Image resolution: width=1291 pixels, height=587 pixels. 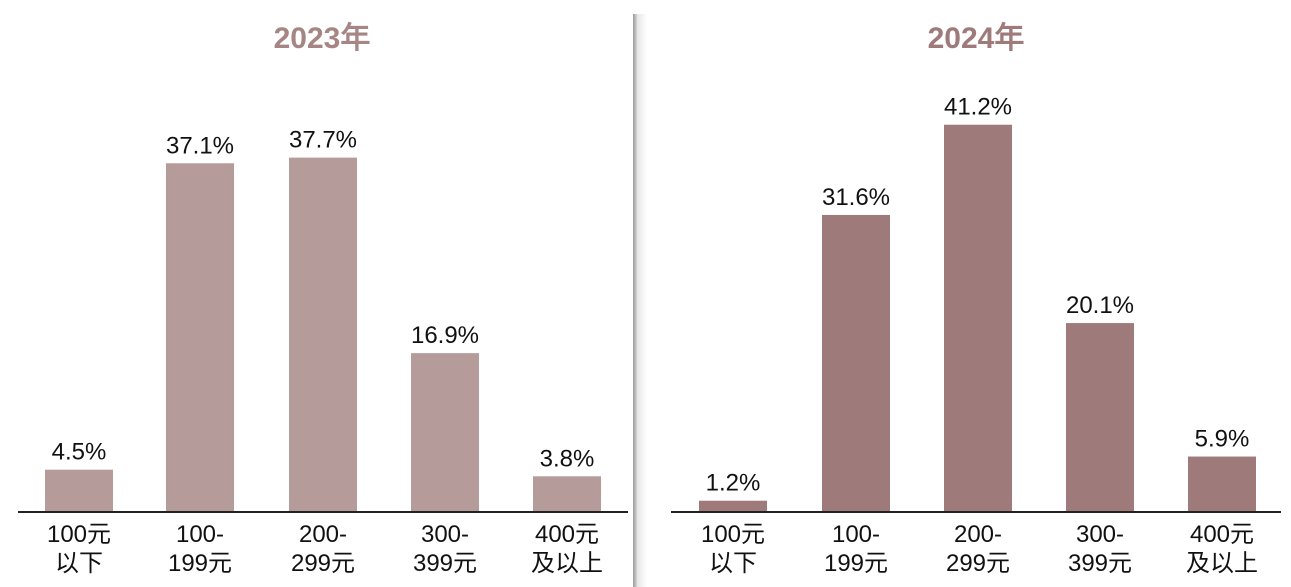 I want to click on chart-2024-tick-label-1: 100元以下, so click(x=733, y=549).